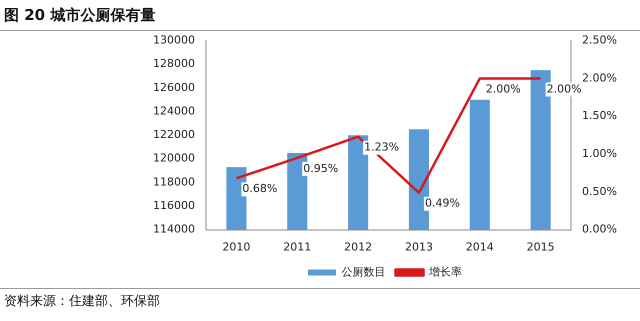  What do you see at coordinates (600, 229) in the screenshot?
I see `y2-tick-label: 0.00%` at bounding box center [600, 229].